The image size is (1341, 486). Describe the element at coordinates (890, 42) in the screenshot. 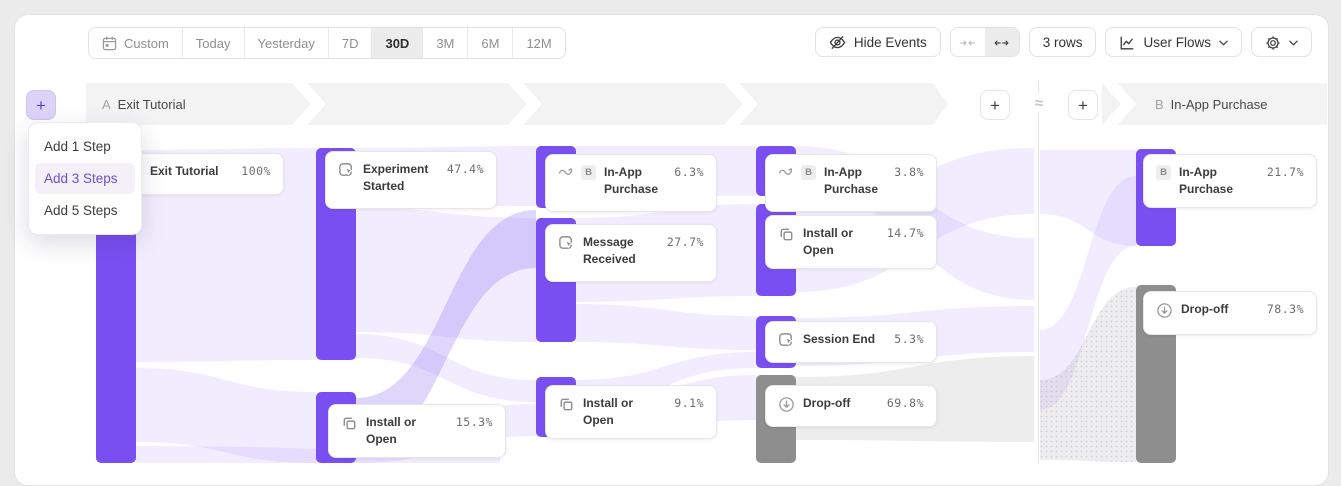

I see `hide-events-label: Hide Events` at that location.